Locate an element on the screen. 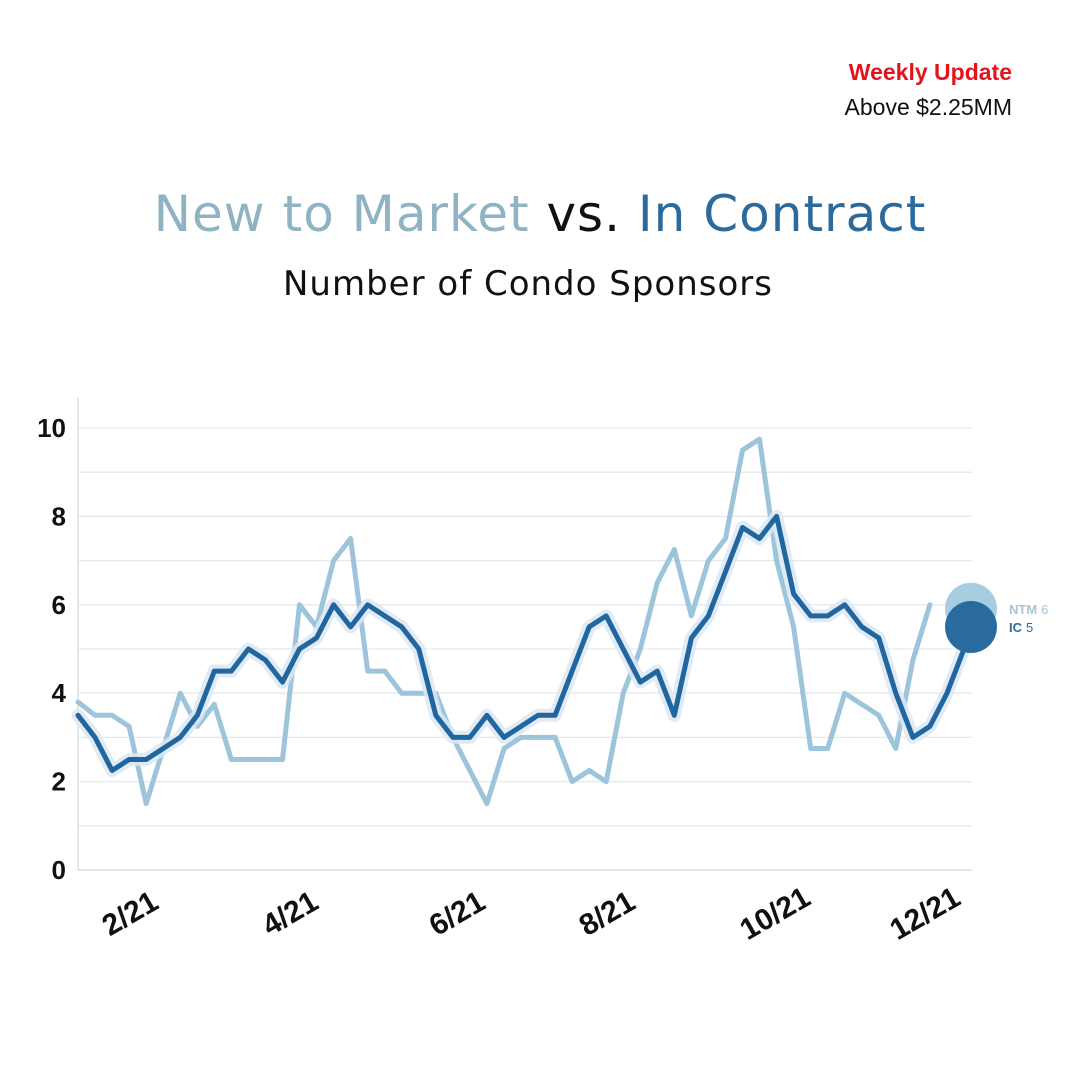 Image resolution: width=1080 pixels, height=1080 pixels. chart-title: New to Market vs. In Contract is located at coordinates (540, 214).